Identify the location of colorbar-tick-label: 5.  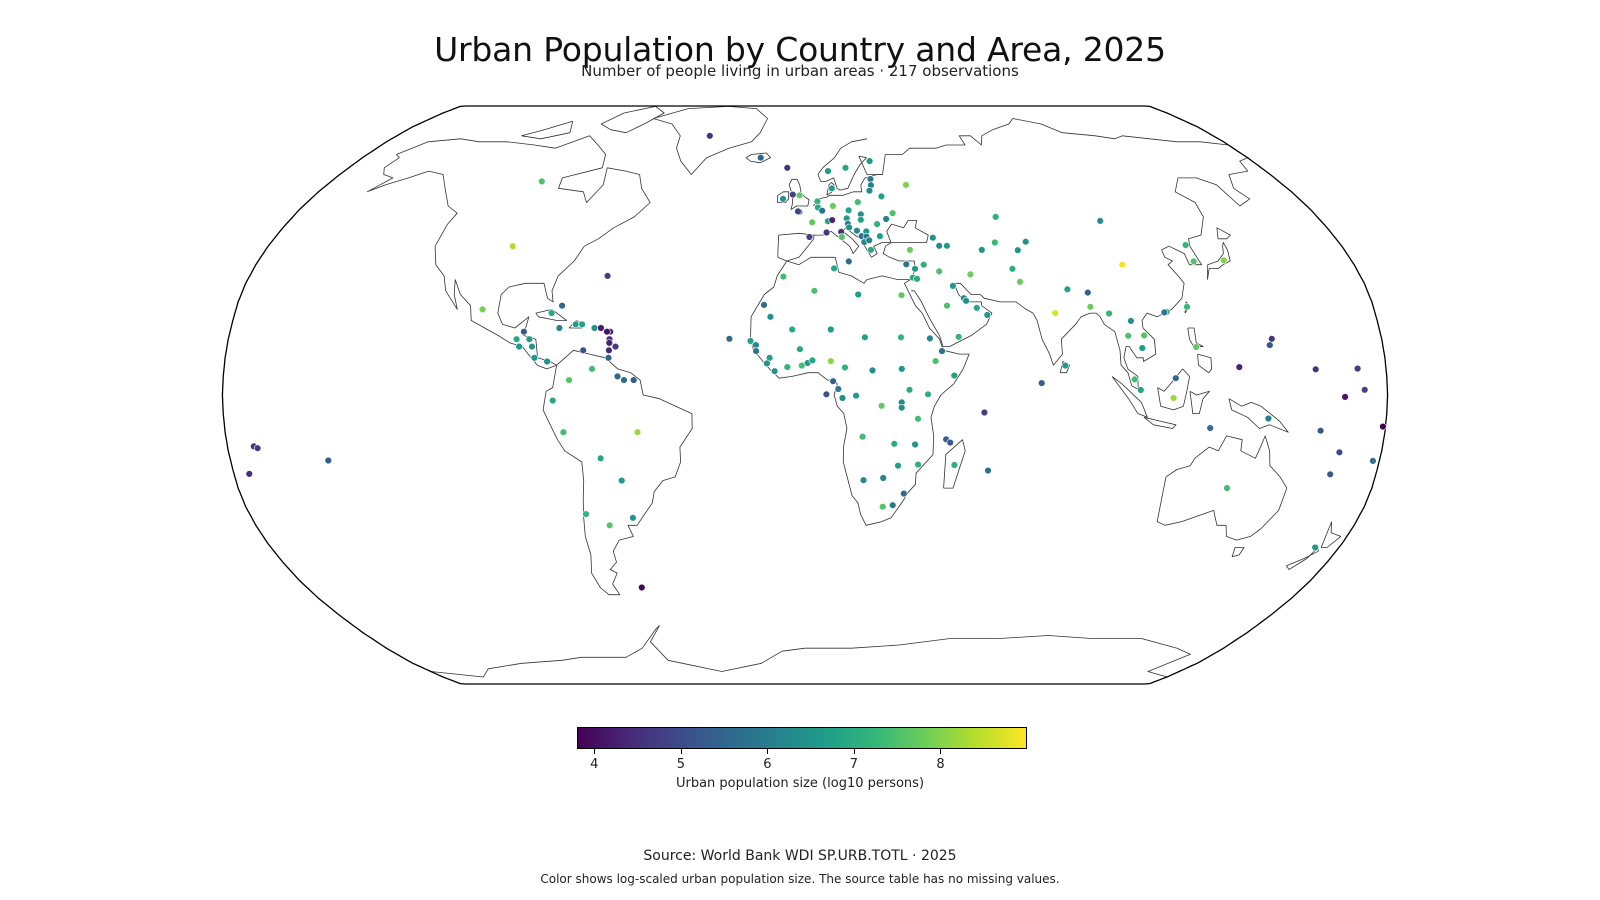
(680, 764).